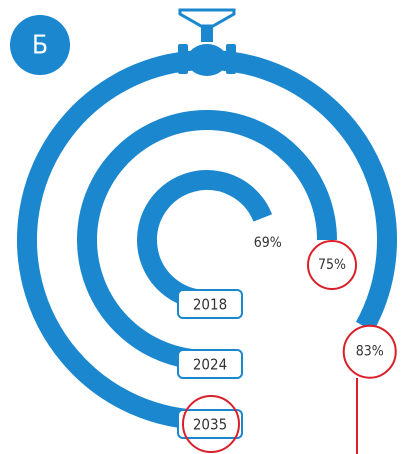 The width and height of the screenshot is (401, 454). I want to click on category-label: 2024, so click(210, 365).